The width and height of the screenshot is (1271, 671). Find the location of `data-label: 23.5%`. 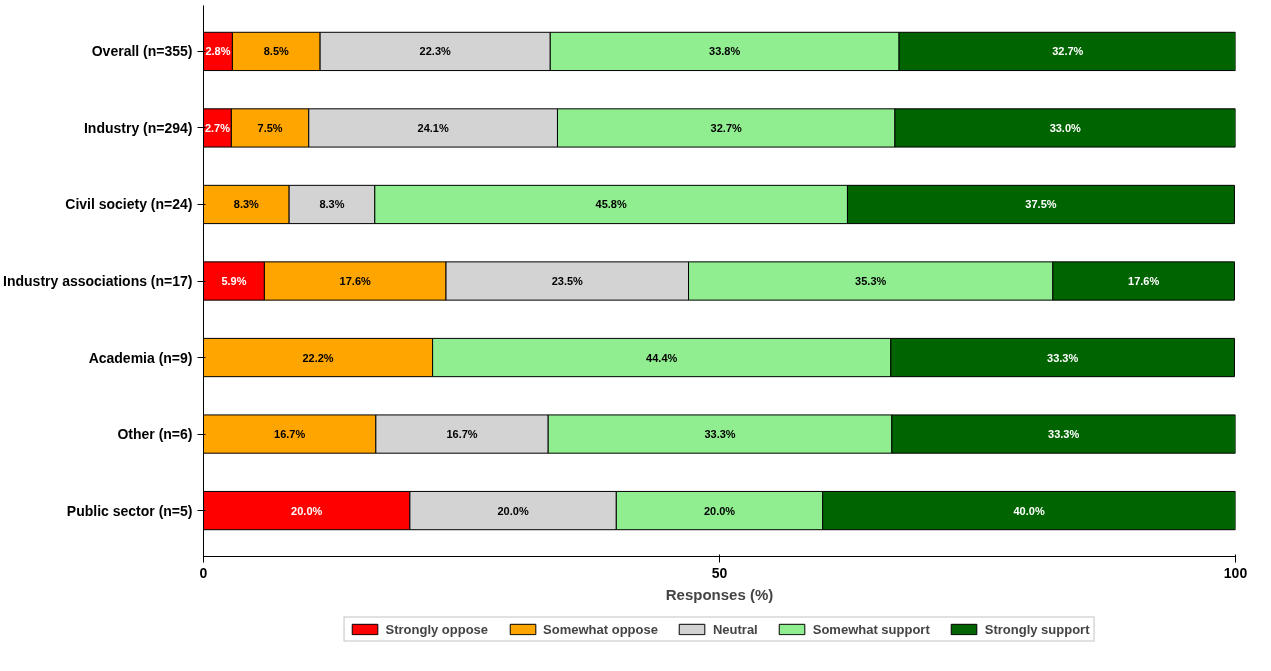

data-label: 23.5% is located at coordinates (567, 281).